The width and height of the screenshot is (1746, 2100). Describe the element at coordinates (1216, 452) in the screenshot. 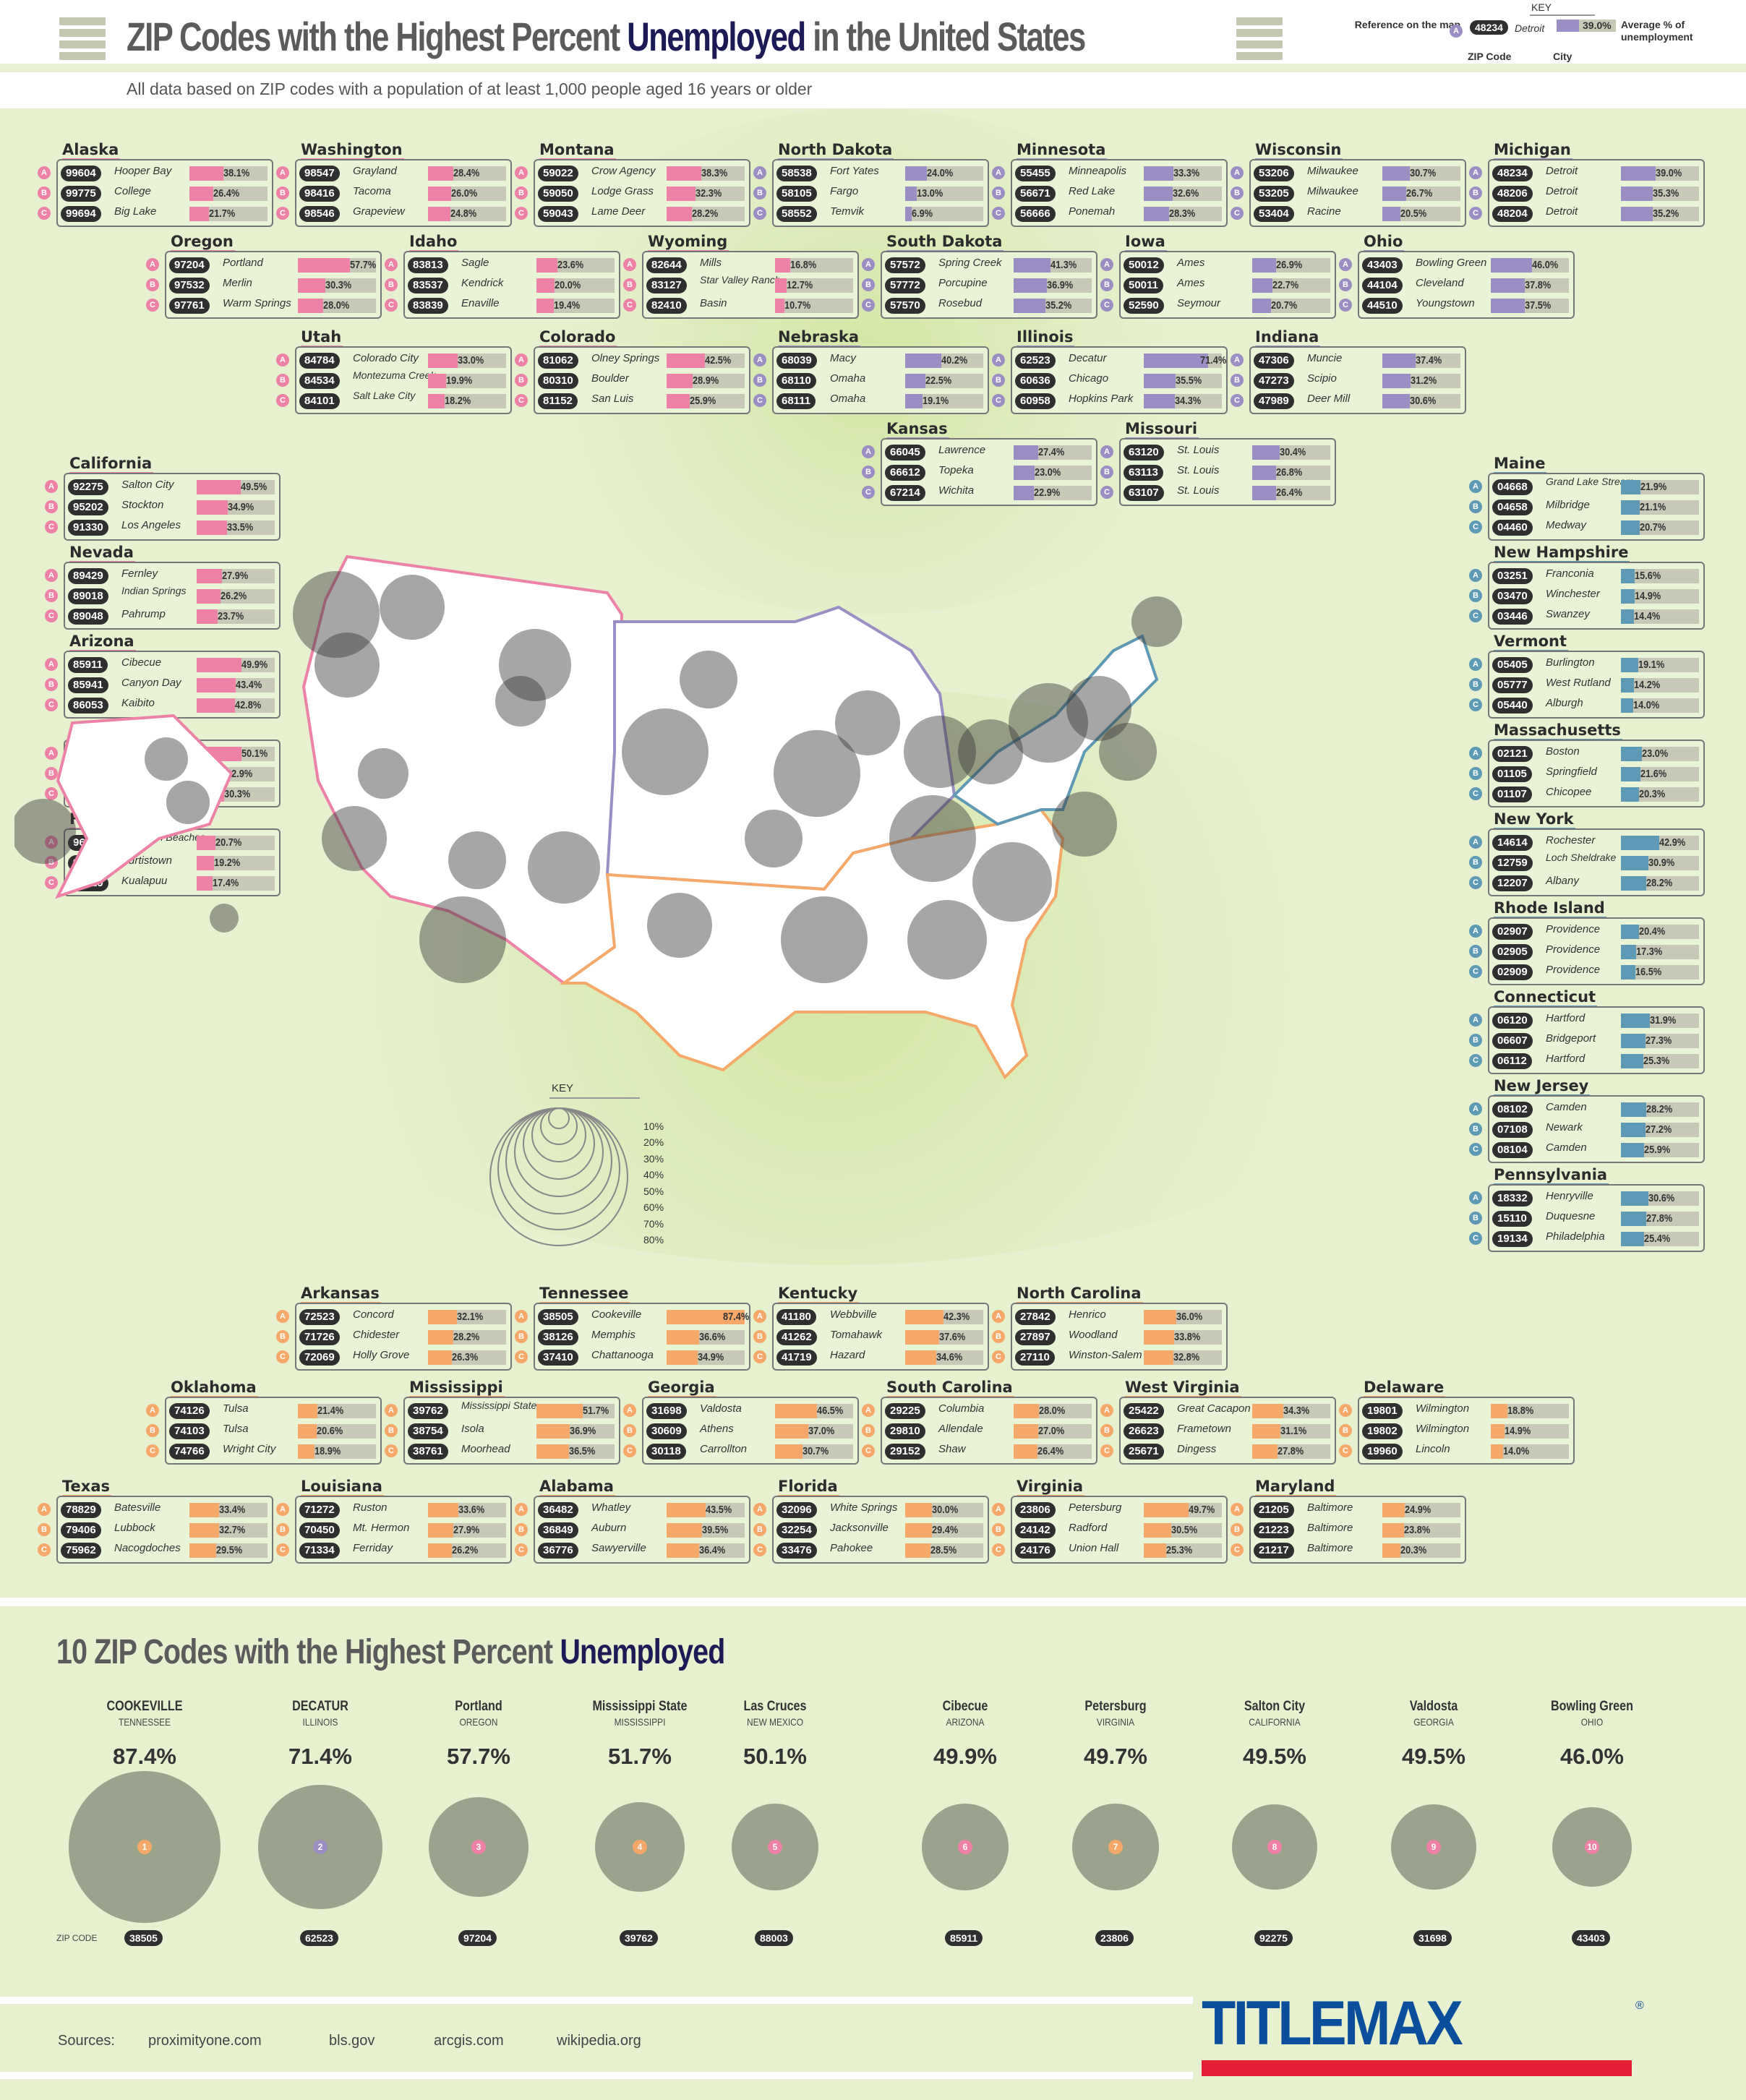

I see `zip-row: A 63120 St. Louis 30.4%` at that location.